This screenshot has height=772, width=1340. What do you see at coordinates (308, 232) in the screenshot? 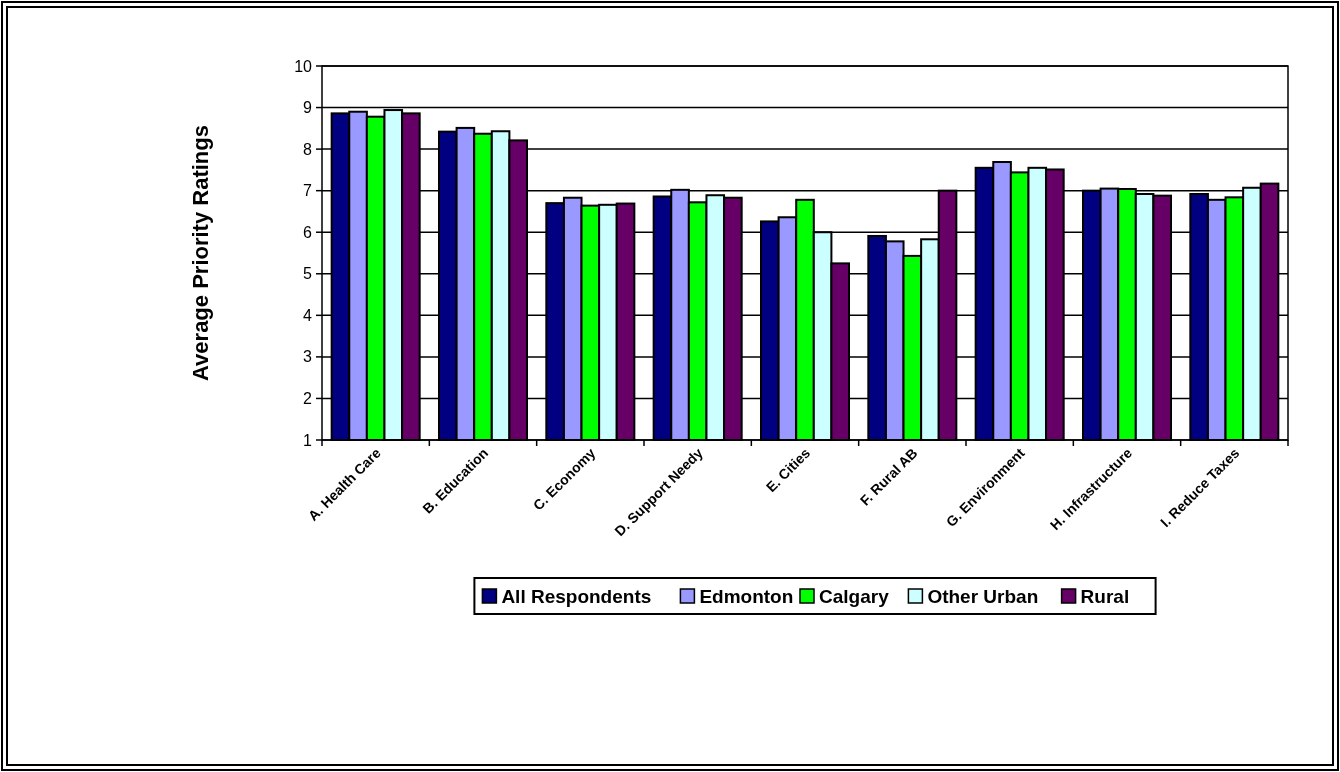
I see `y-tick-label: 6` at bounding box center [308, 232].